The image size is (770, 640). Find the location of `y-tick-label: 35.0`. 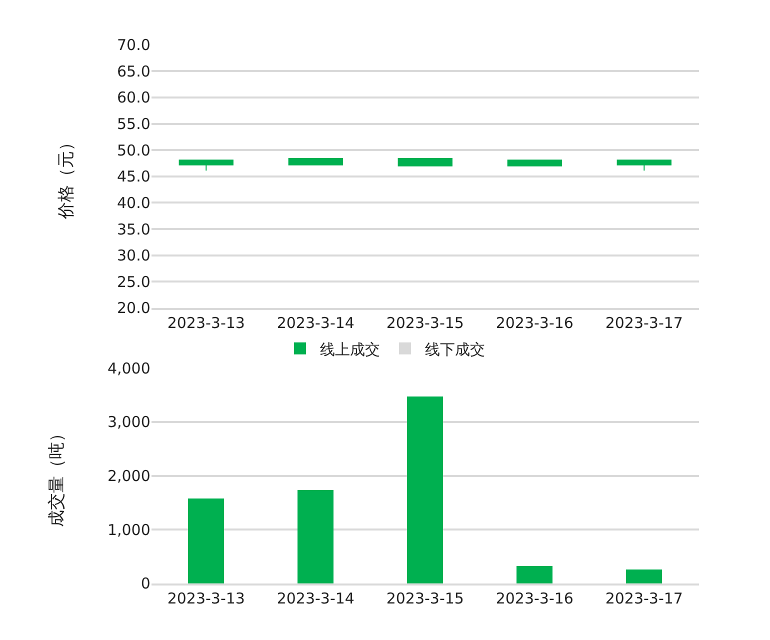

y-tick-label: 35.0 is located at coordinates (133, 229).